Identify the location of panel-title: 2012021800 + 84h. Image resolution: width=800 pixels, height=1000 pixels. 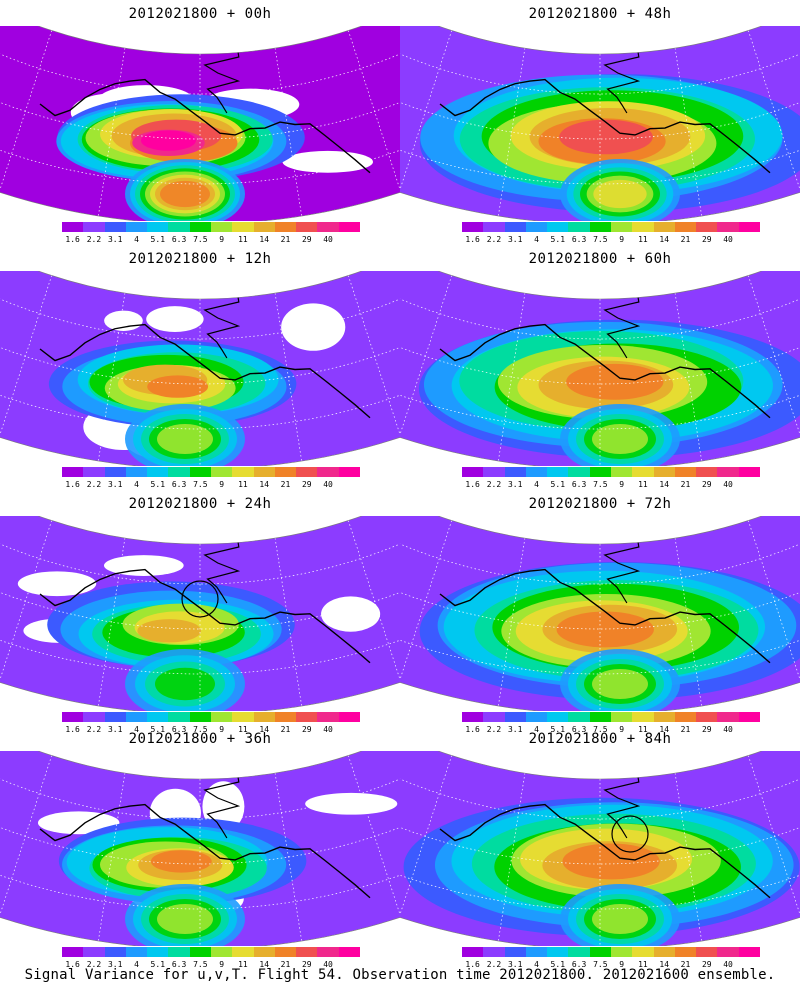
(600, 739).